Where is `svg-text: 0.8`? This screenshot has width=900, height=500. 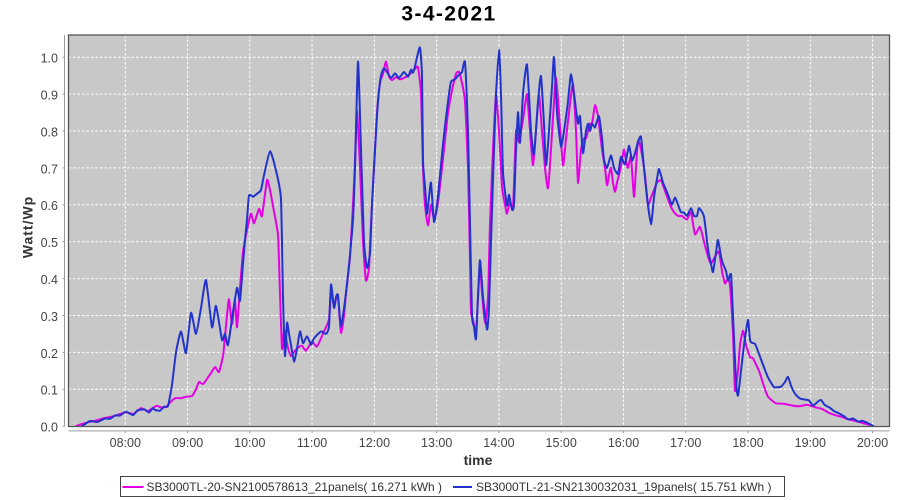 svg-text: 0.8 is located at coordinates (49, 132).